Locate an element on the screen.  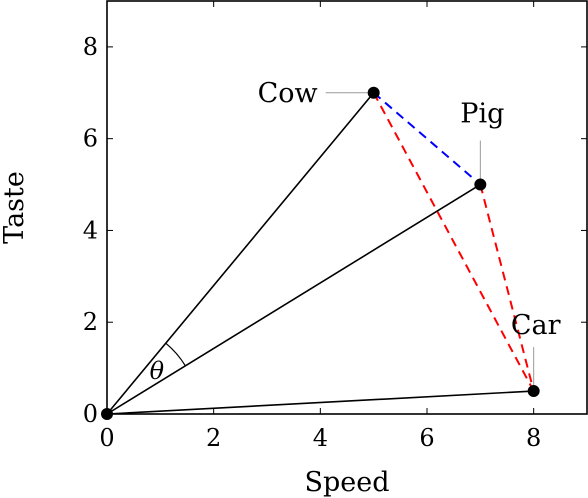
point-label-car: Car is located at coordinates (536, 325).